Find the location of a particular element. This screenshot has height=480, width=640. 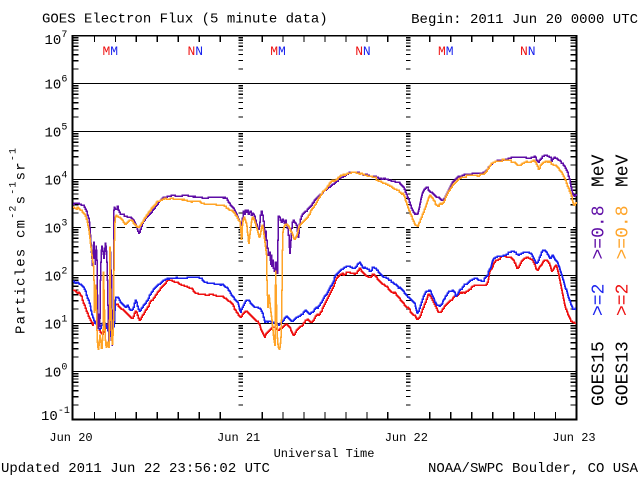

svg-text: 10² is located at coordinates (56, 276).